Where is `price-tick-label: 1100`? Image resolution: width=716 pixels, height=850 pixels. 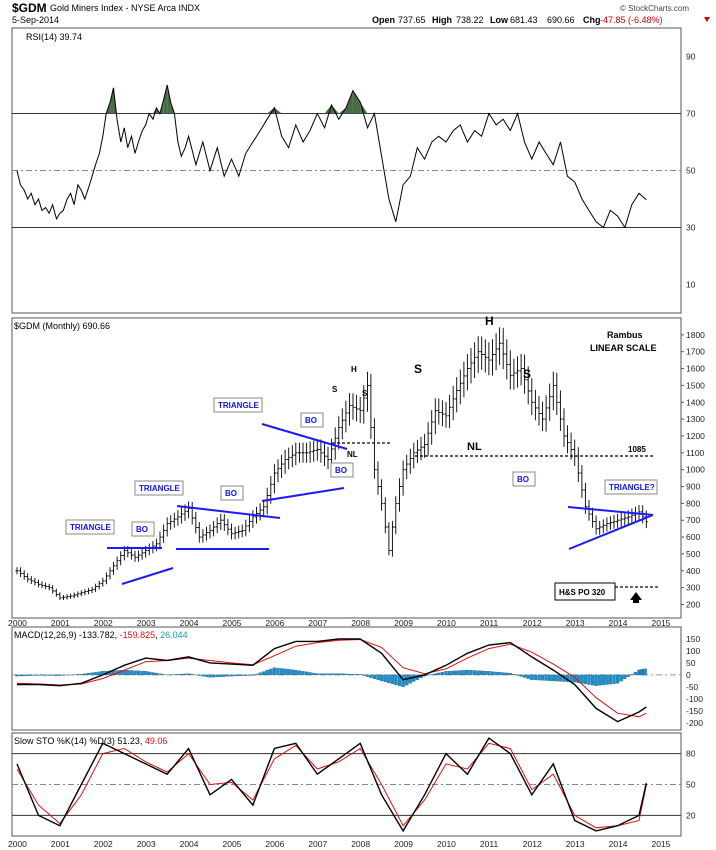
price-tick-label: 1100 is located at coordinates (695, 453).